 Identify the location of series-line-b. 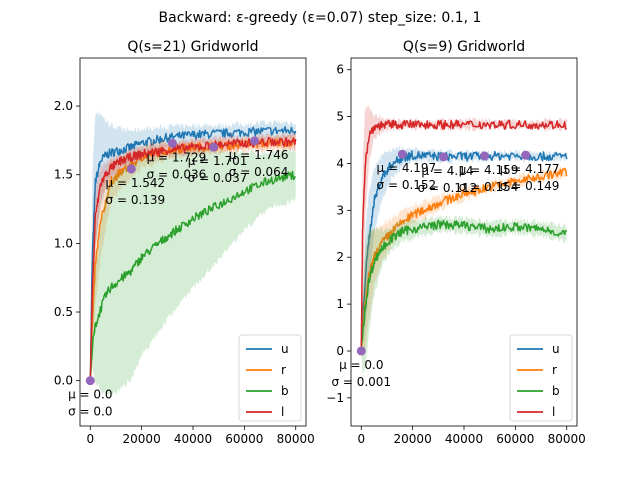
(463, 283).